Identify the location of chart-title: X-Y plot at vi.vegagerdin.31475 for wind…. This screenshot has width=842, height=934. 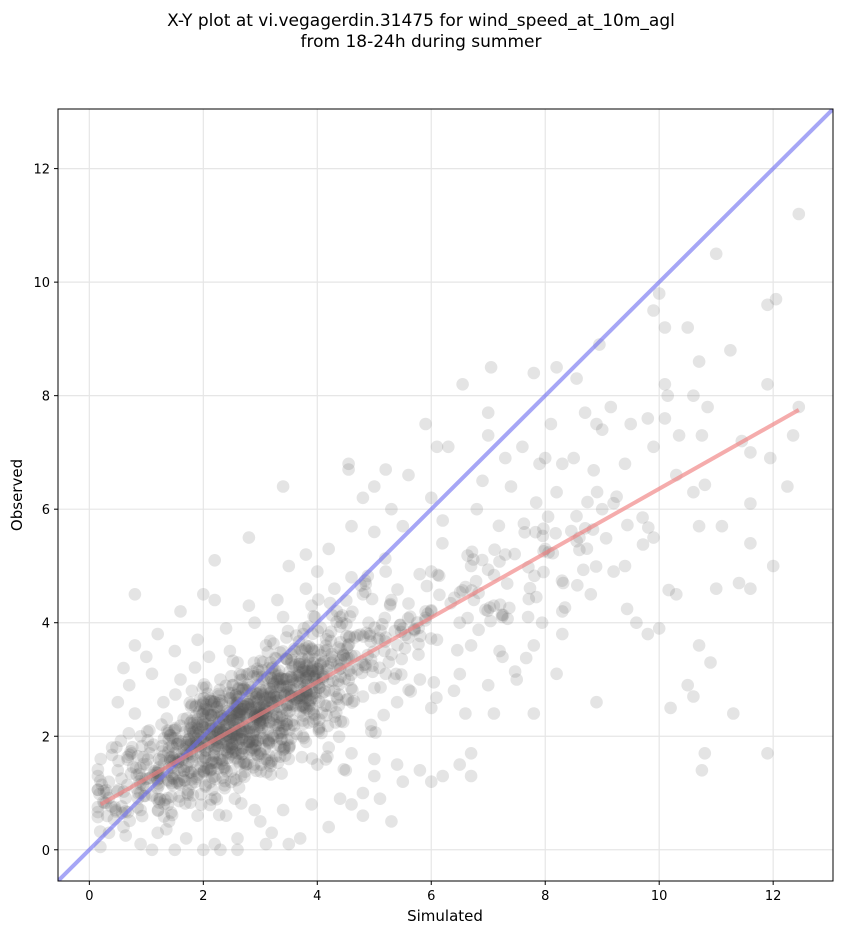
(421, 21).